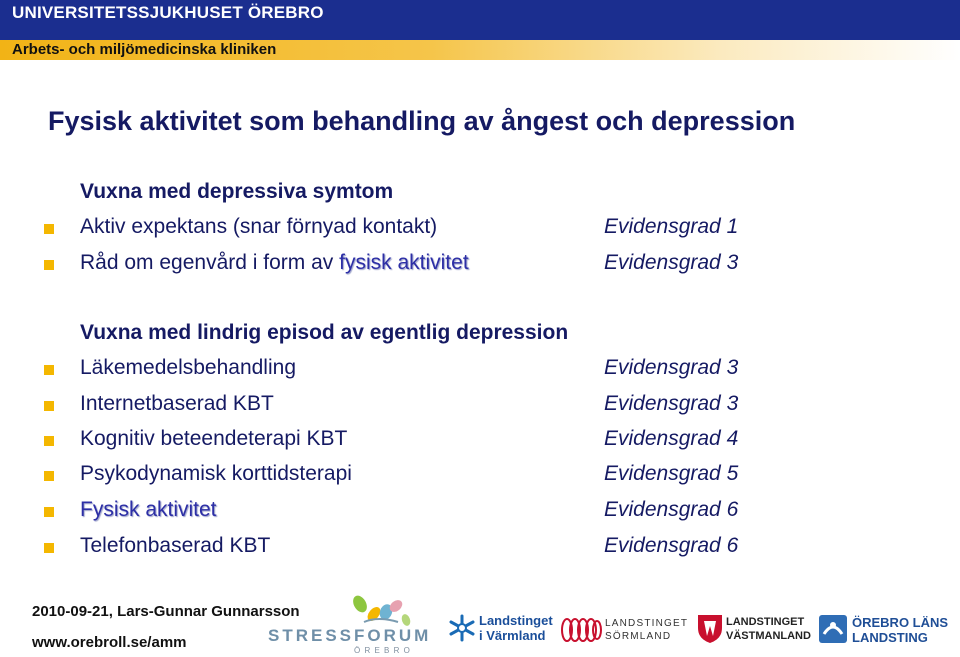  I want to click on footer-date-author: 2010-09-21, Lars-Gunnar Gunnarsson, so click(166, 611).